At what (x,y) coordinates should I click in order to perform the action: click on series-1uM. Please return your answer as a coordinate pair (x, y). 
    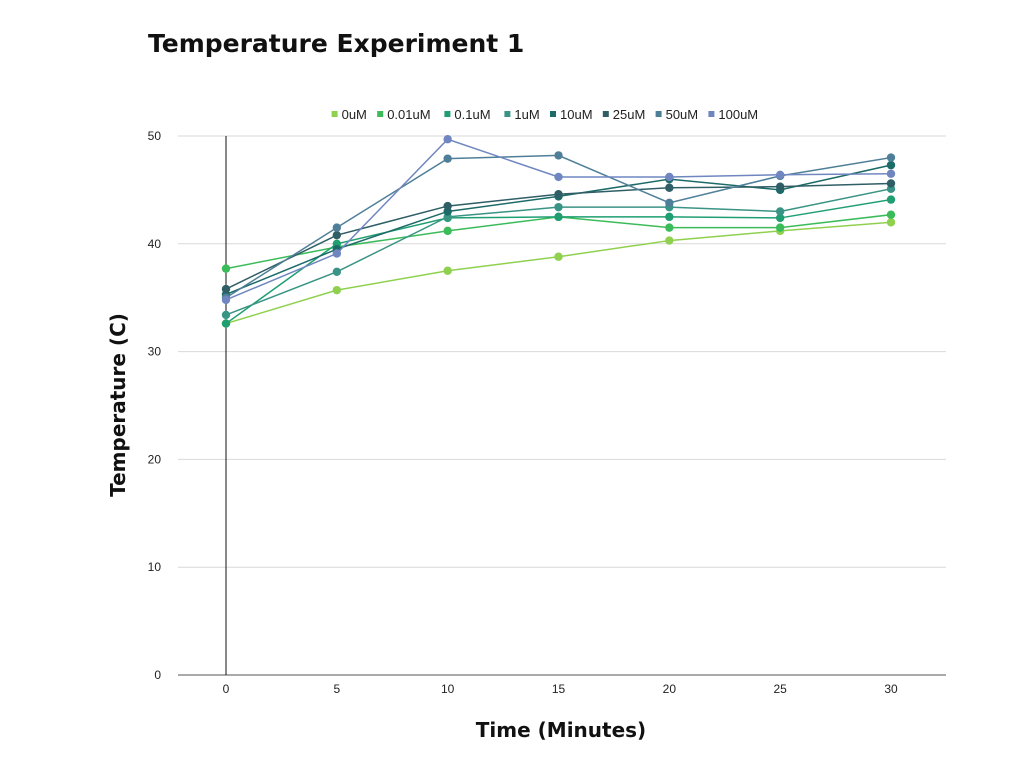
    Looking at the image, I should click on (558, 252).